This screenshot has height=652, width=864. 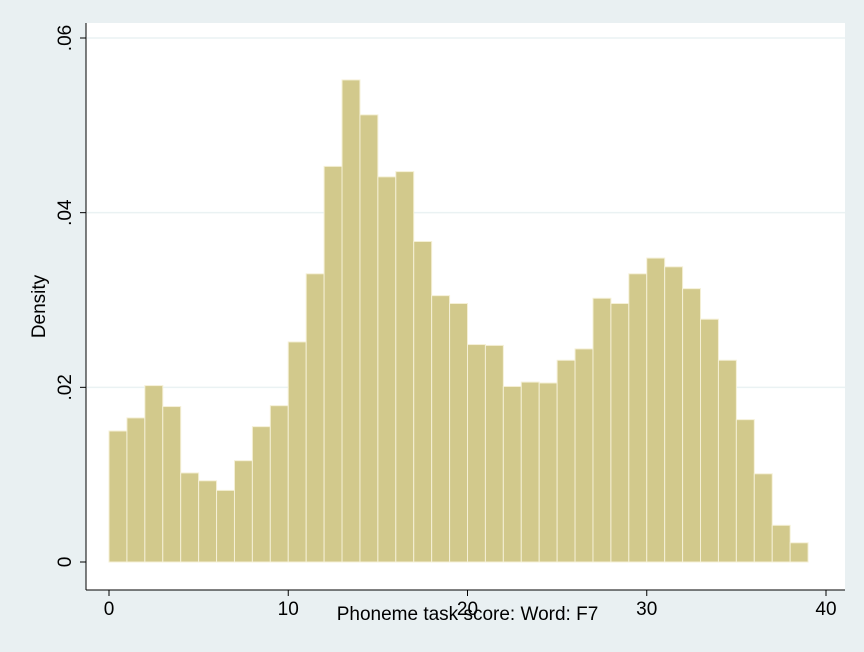 I want to click on x-axis-title: Phoneme task score: Word: F7, so click(x=468, y=614).